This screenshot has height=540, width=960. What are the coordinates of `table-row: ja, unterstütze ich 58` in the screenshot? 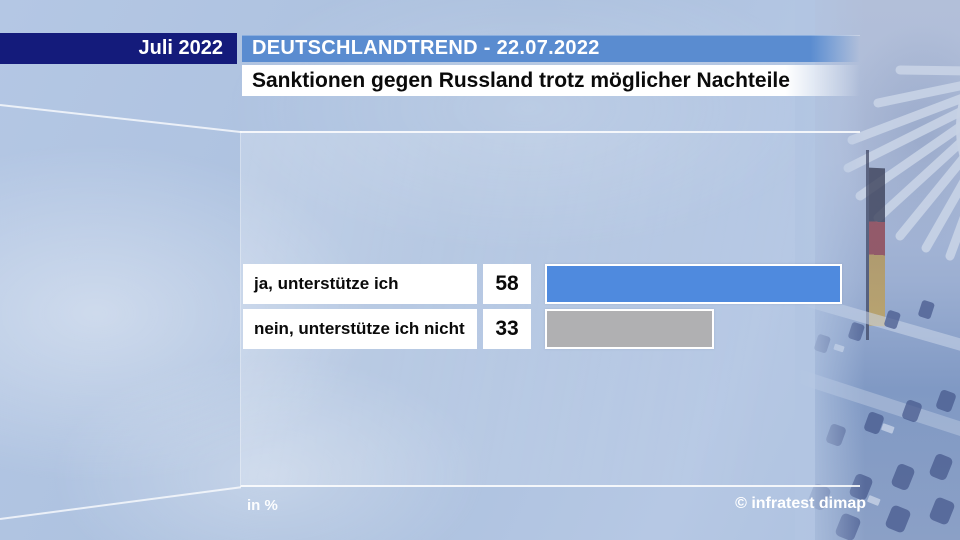 It's located at (542, 284).